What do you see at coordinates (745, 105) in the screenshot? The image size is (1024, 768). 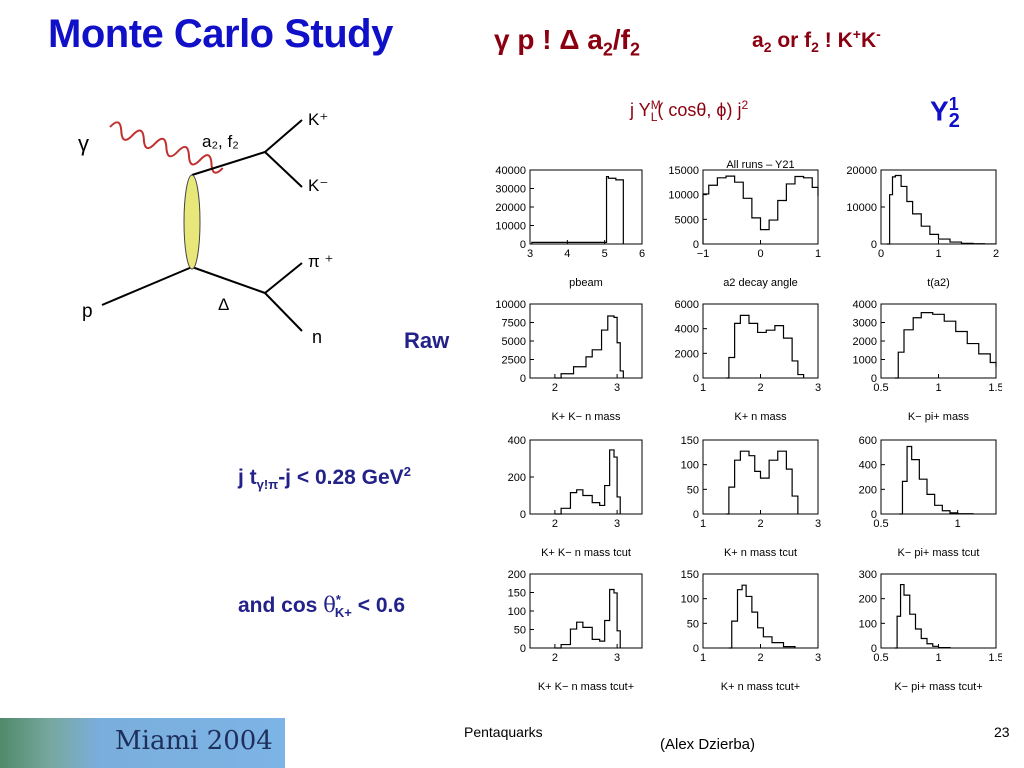 I see `superscript: 2` at bounding box center [745, 105].